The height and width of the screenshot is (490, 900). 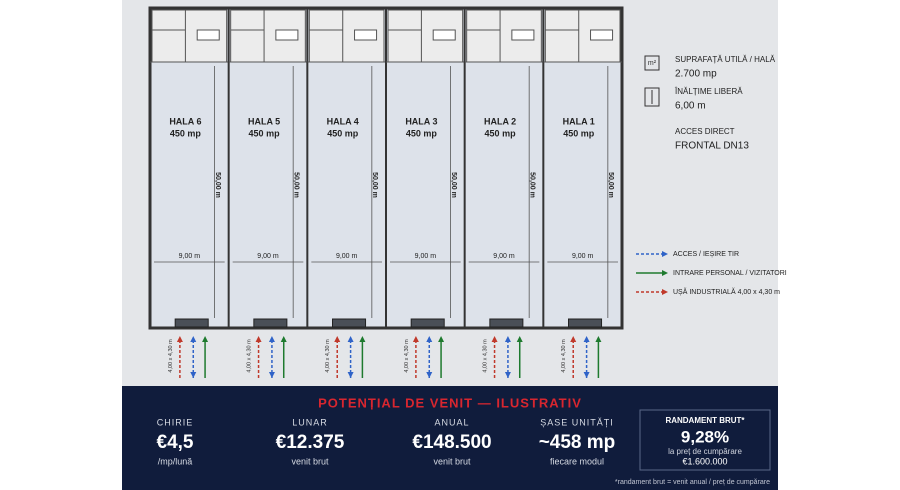 I want to click on hall-name: HALA 3, so click(x=421, y=121).